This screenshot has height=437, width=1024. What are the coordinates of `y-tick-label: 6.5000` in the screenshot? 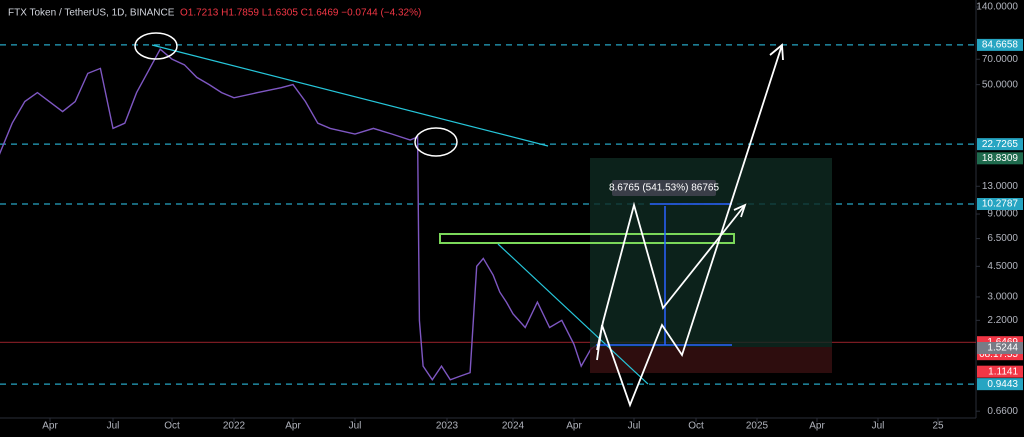 It's located at (1002, 238).